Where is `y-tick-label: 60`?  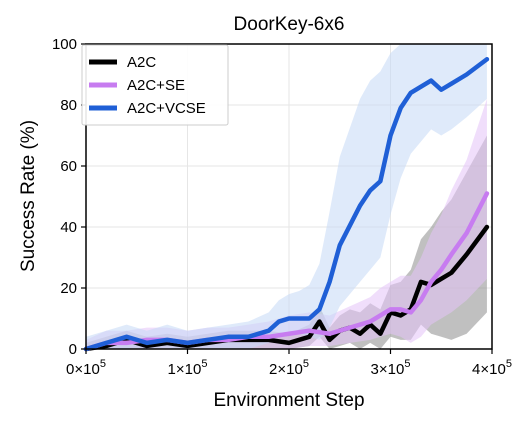
y-tick-label: 60 is located at coordinates (68, 166).